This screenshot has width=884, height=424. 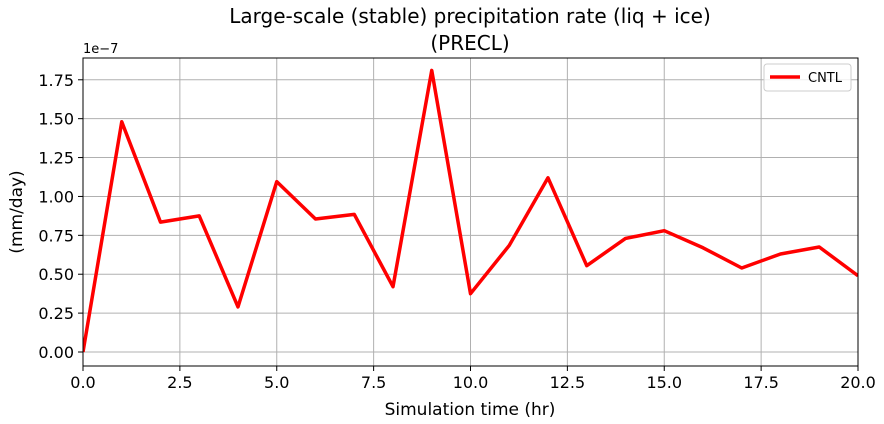 What do you see at coordinates (56, 235) in the screenshot?
I see `y-tick-label: 0.75` at bounding box center [56, 235].